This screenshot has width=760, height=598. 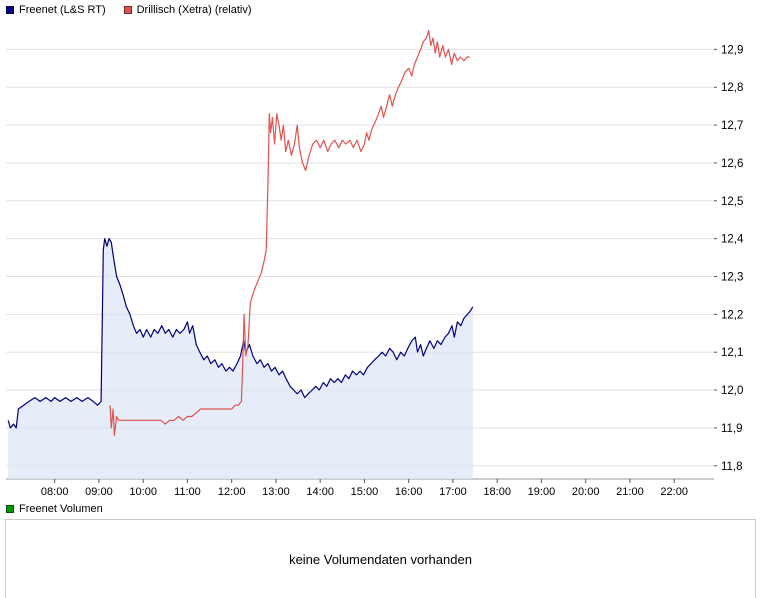 I want to click on volume-series-swatch-icon, so click(x=10, y=509).